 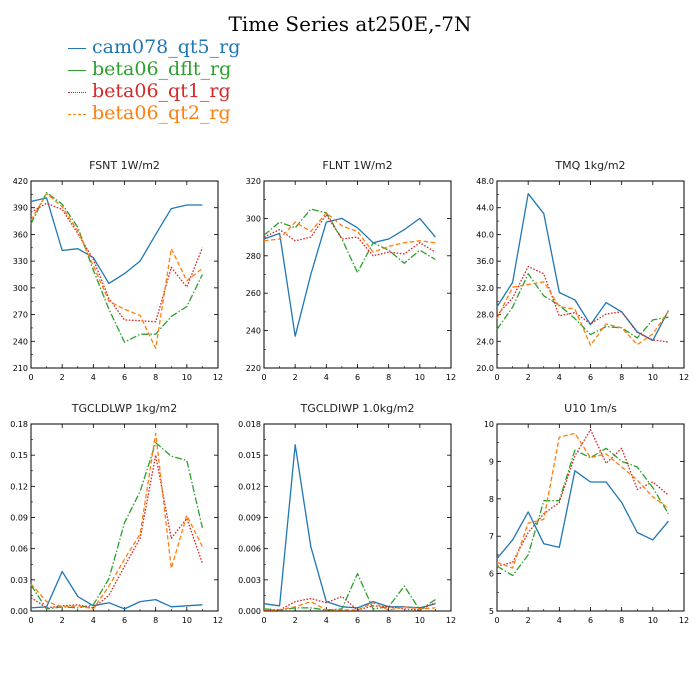 I want to click on y-tick-label: 0.06, so click(x=19, y=549).